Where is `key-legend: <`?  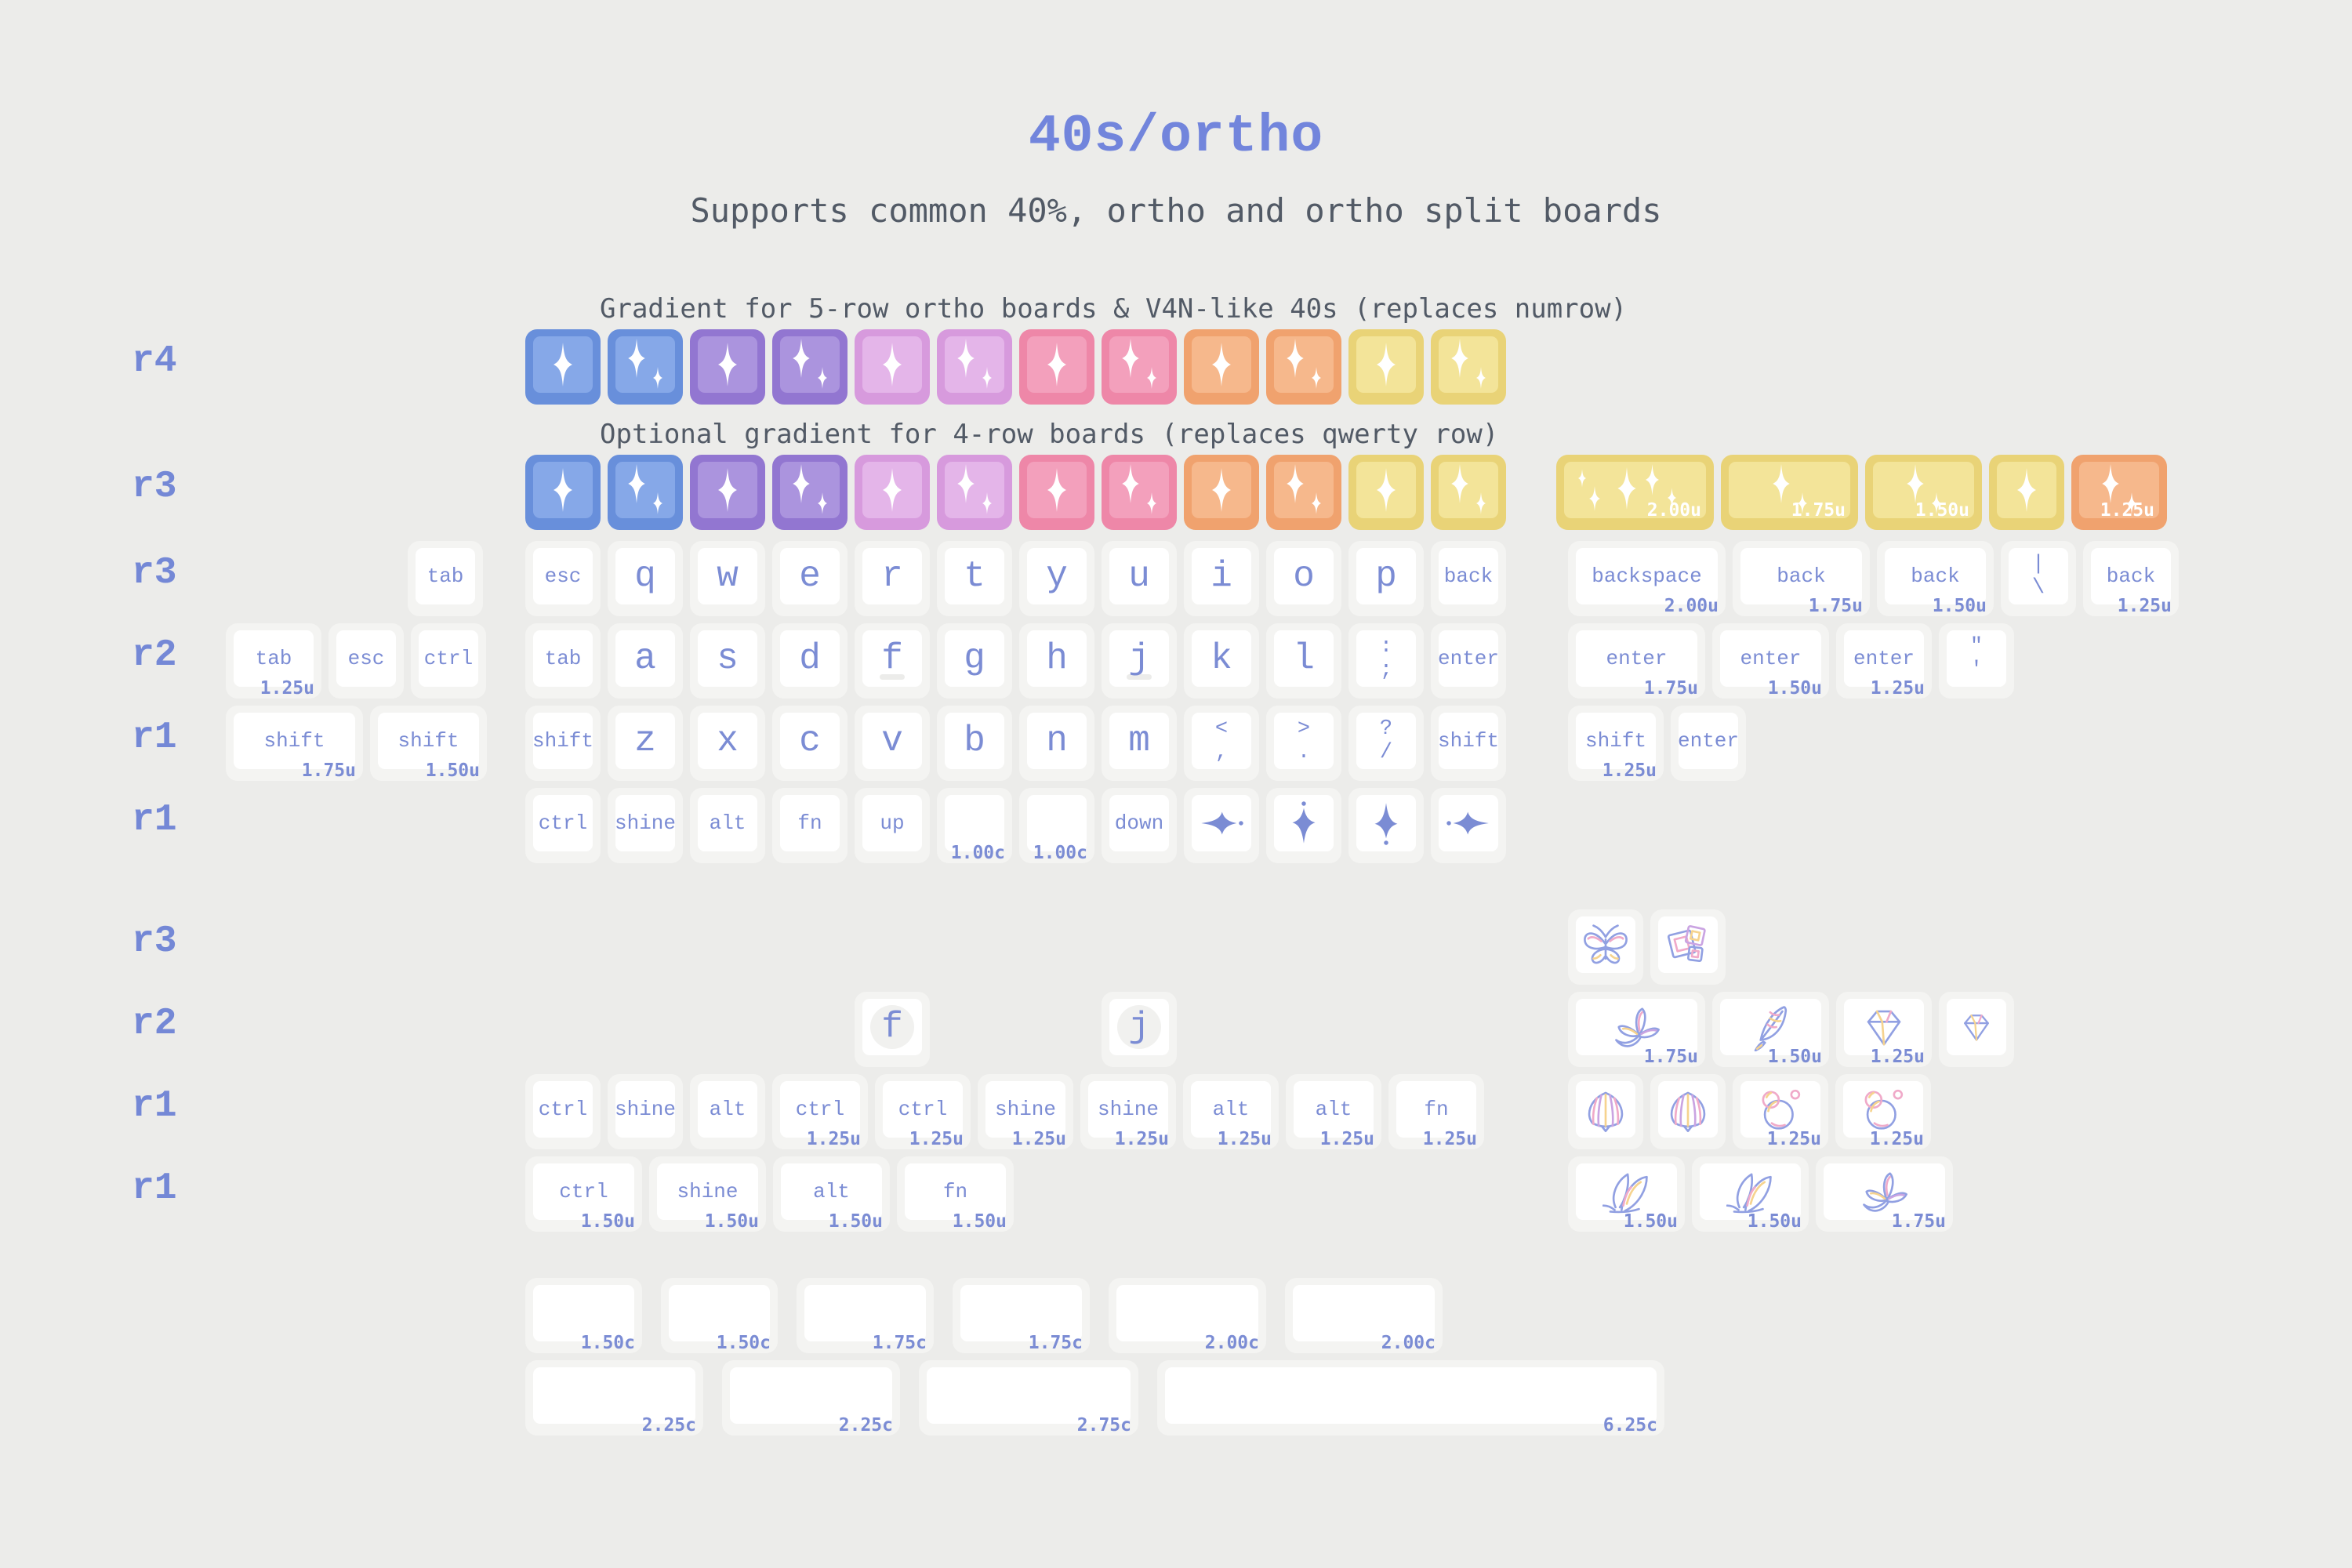 key-legend: < is located at coordinates (1221, 729).